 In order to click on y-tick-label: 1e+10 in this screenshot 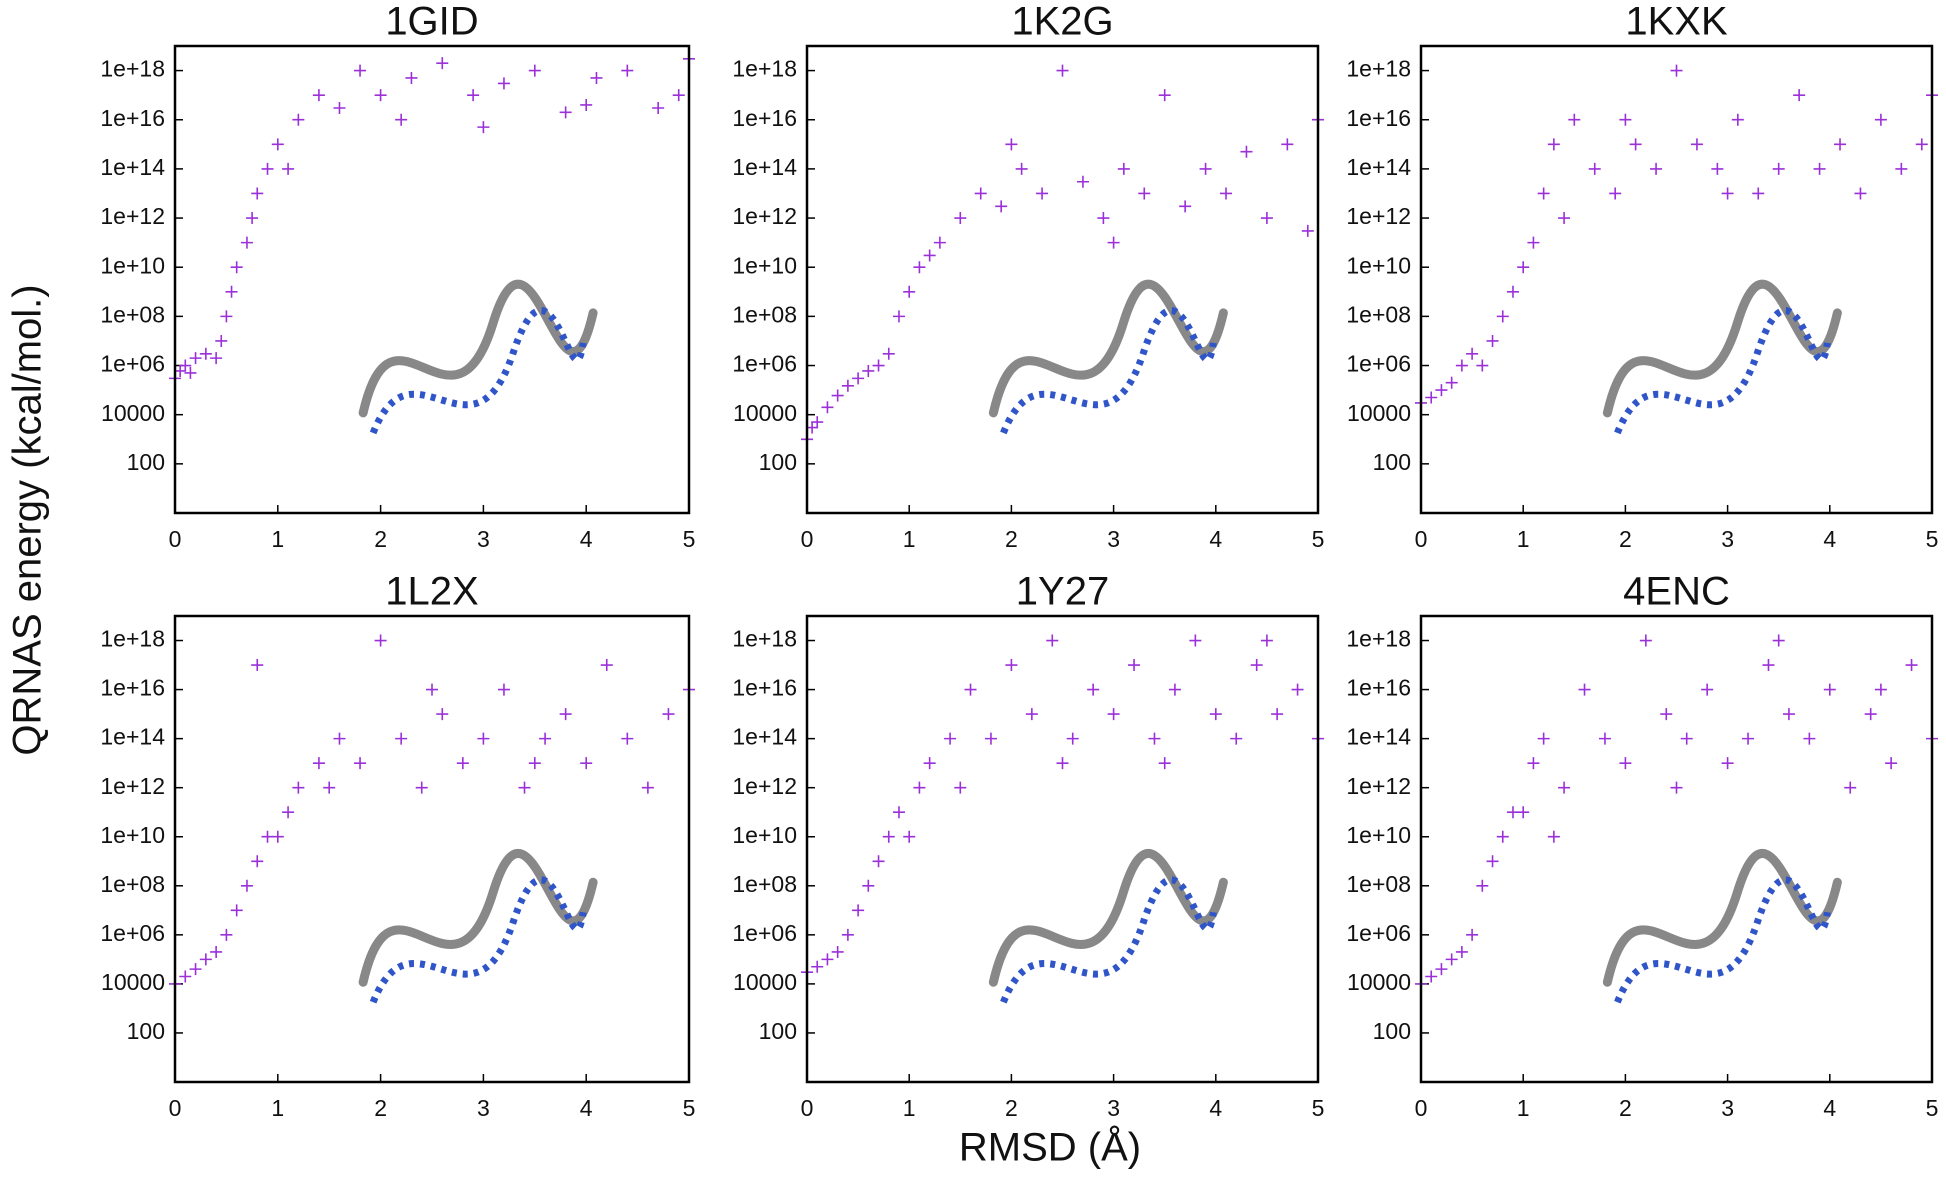, I will do `click(1378, 835)`.